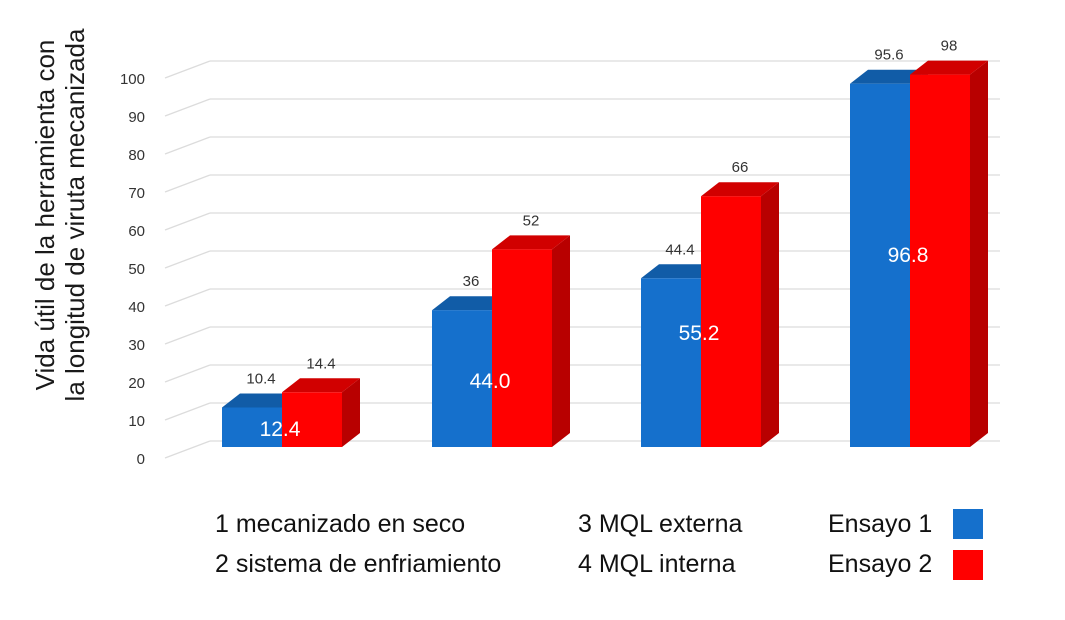 This screenshot has width=1065, height=620. I want to click on data-label: 98, so click(949, 46).